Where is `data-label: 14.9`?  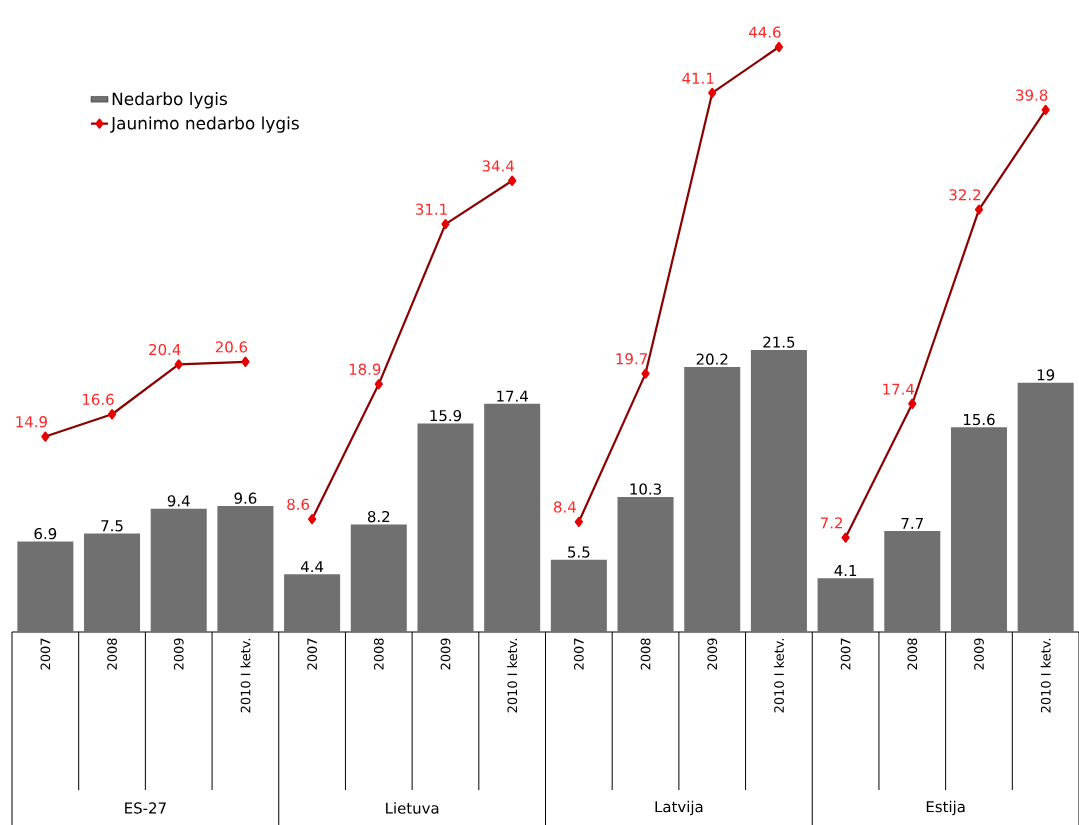
data-label: 14.9 is located at coordinates (31, 422).